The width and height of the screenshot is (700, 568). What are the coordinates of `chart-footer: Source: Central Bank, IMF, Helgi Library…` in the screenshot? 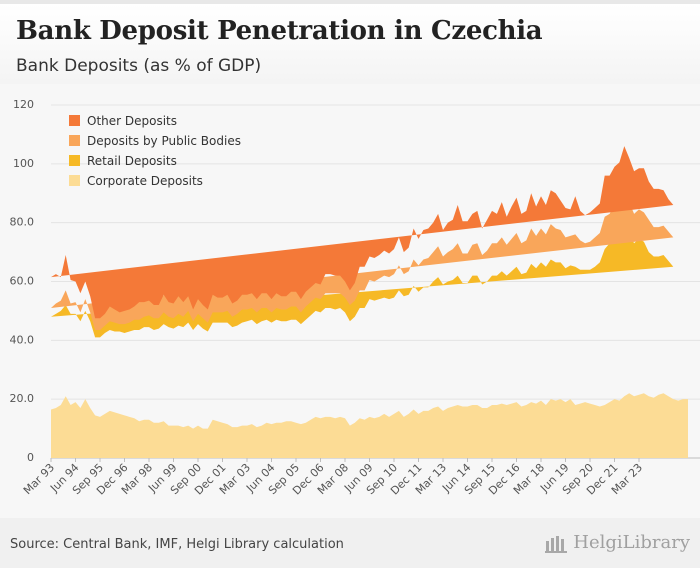 It's located at (350, 543).